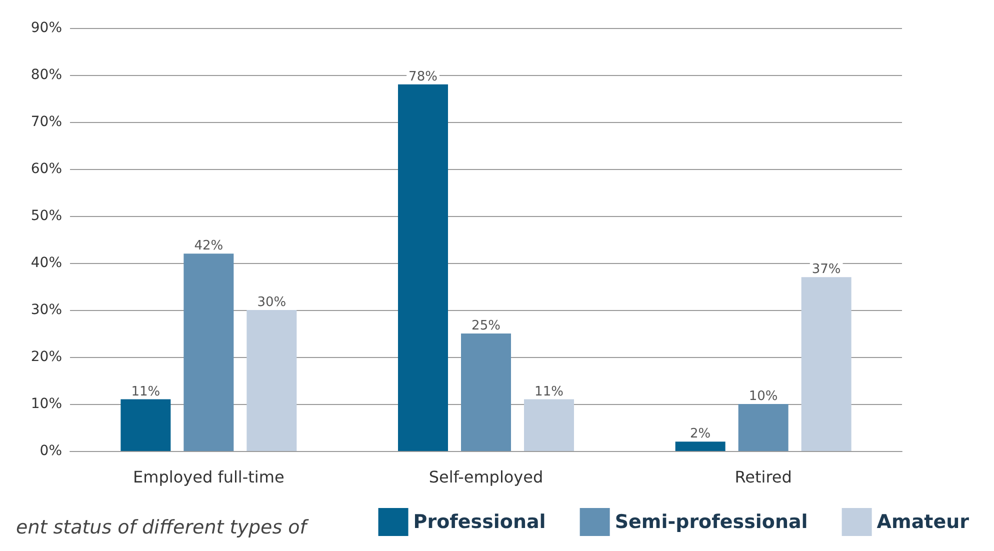 The height and width of the screenshot is (551, 994). Describe the element at coordinates (763, 477) in the screenshot. I see `x-tick-label: Retired` at that location.